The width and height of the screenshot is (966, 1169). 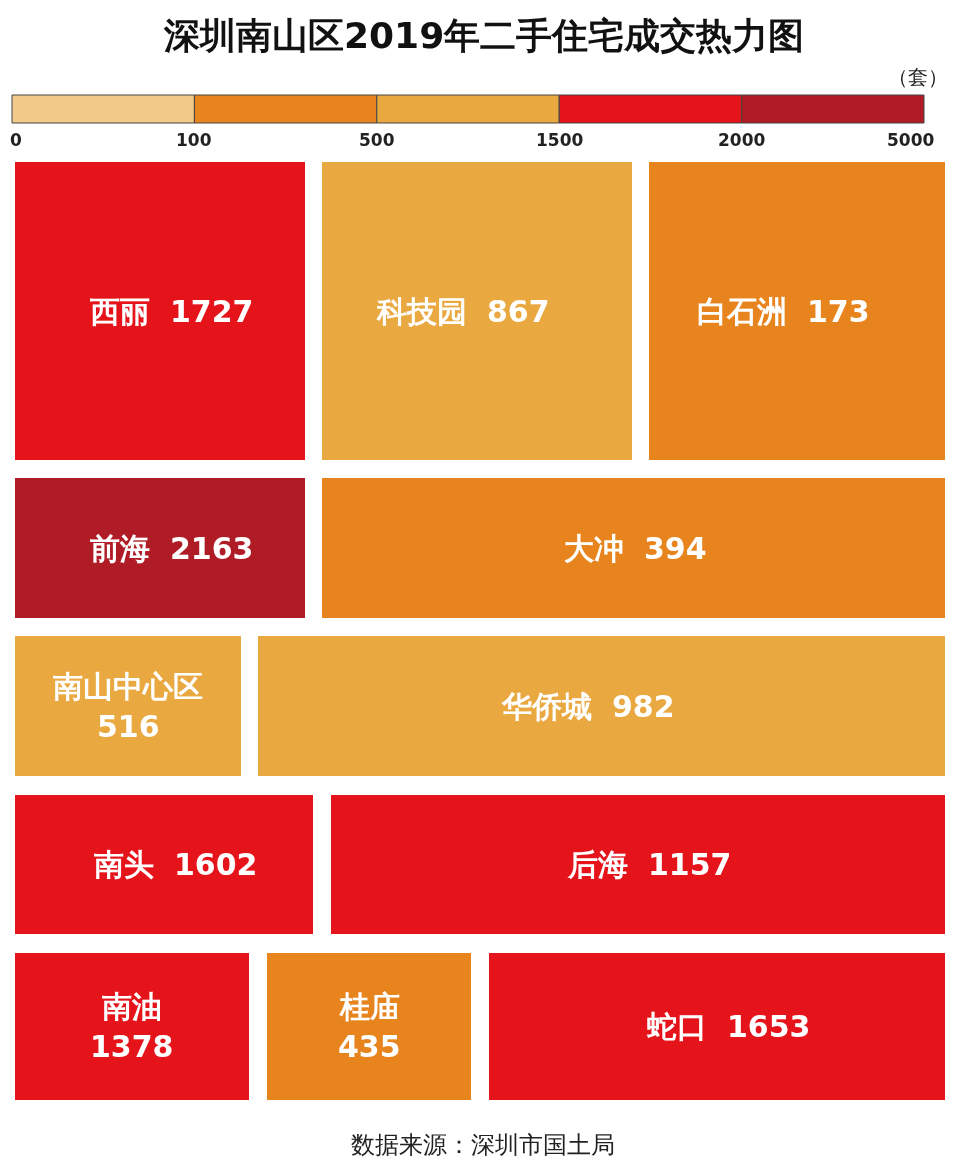 What do you see at coordinates (690, 864) in the screenshot?
I see `data-label: 1157` at bounding box center [690, 864].